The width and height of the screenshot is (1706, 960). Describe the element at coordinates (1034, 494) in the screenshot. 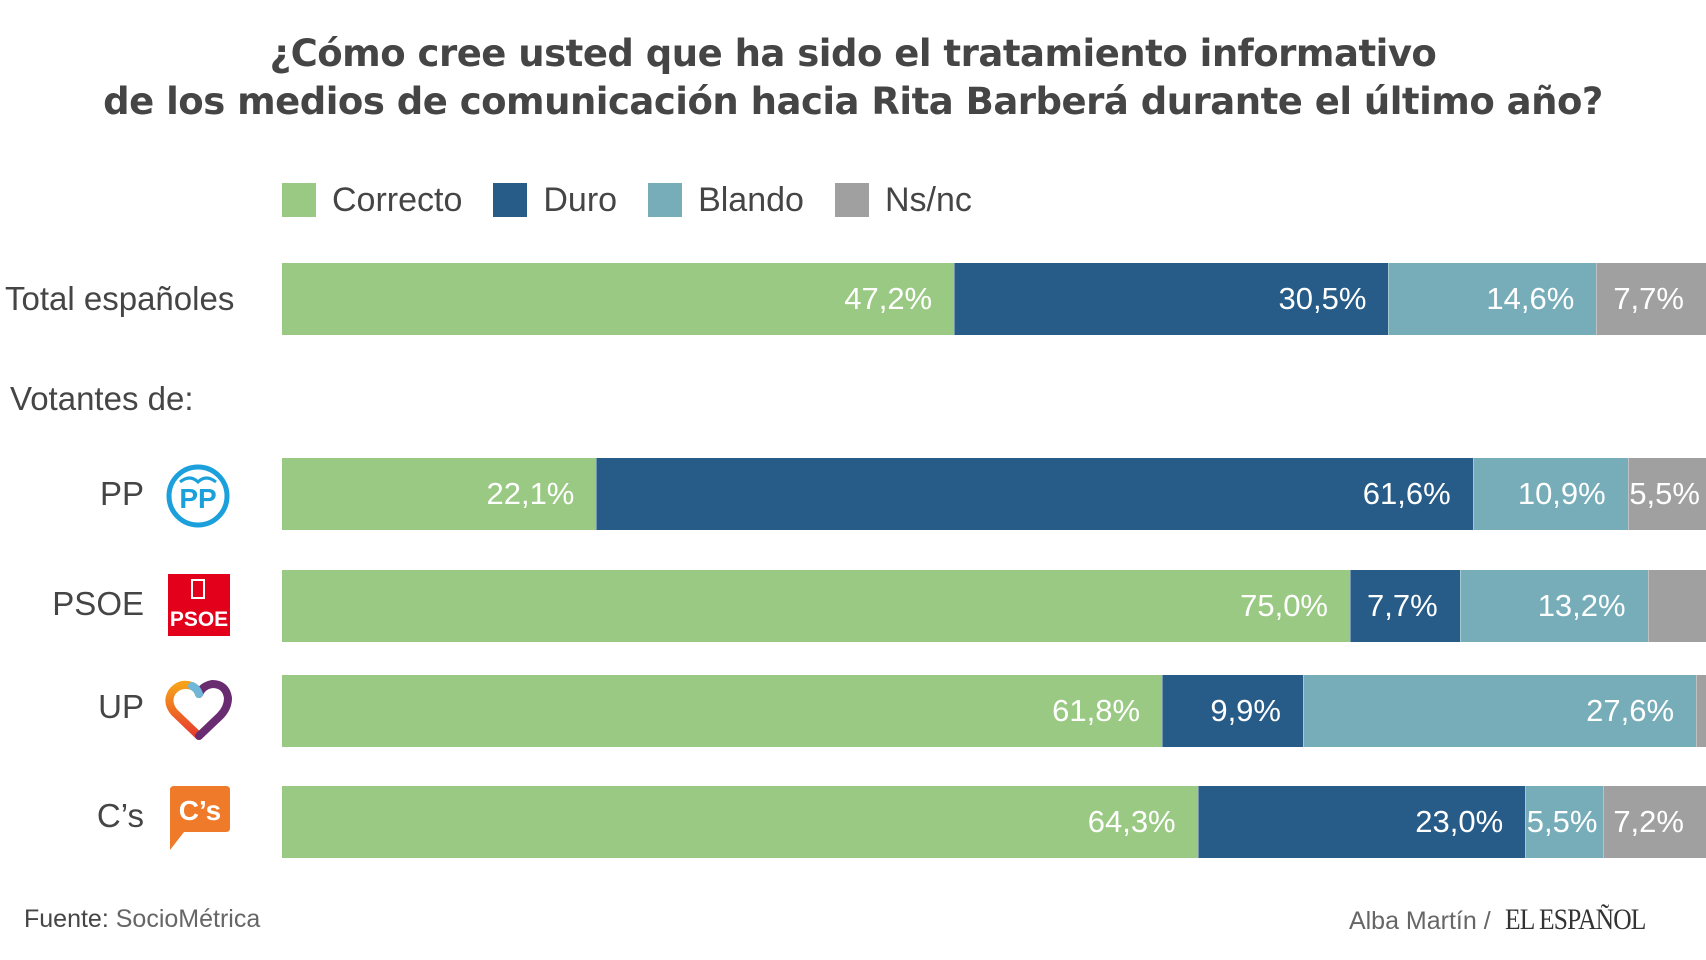

I see `bar-segment-pp-duro: 61,6%` at that location.